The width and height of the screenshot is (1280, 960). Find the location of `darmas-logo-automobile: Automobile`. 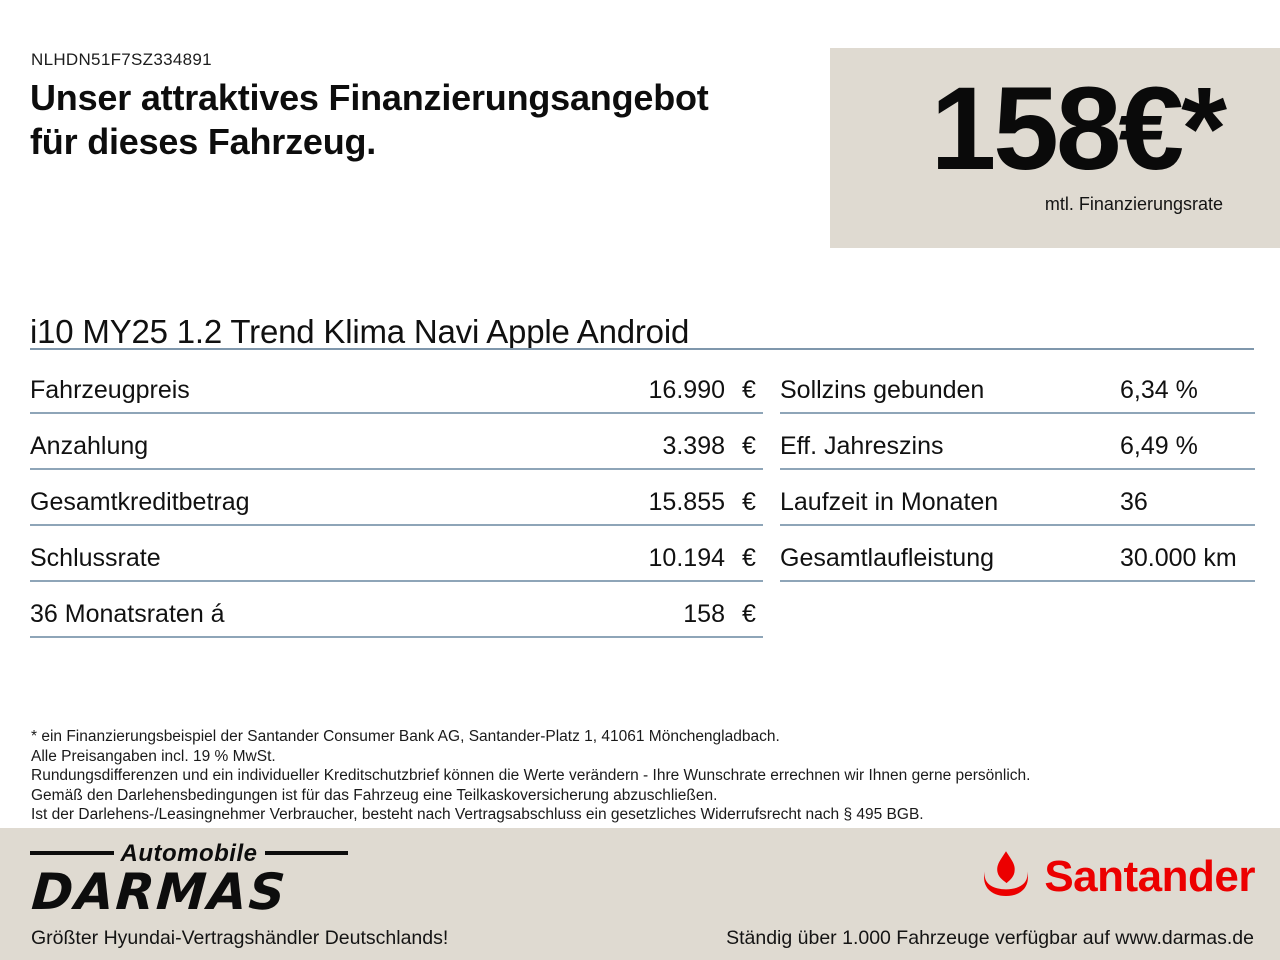

darmas-logo-automobile: Automobile is located at coordinates (189, 853).